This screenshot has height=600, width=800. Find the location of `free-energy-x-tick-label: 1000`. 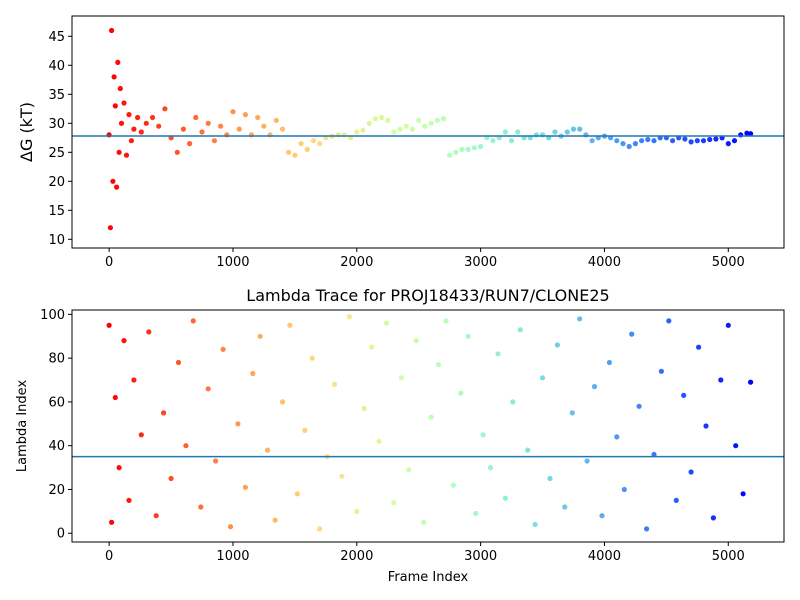

free-energy-x-tick-label: 1000 is located at coordinates (232, 262).